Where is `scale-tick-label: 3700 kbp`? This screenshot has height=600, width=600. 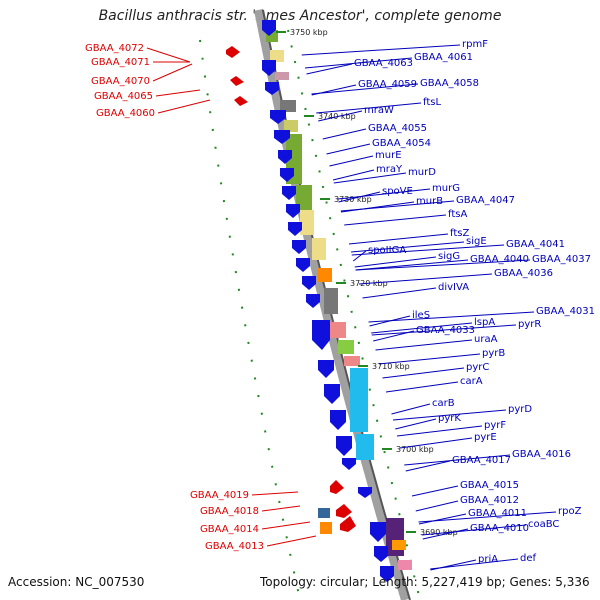
scale-tick-label: 3700 kbp is located at coordinates (415, 449).